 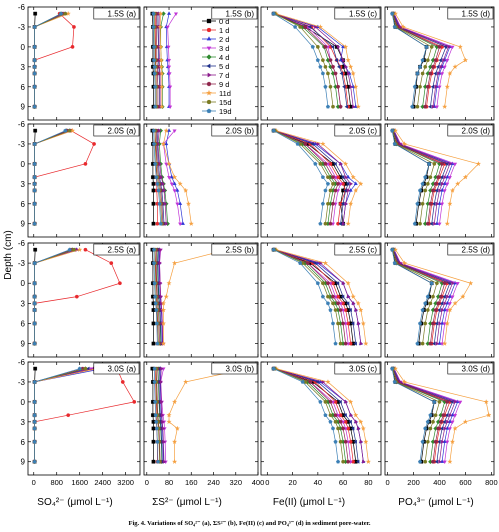 I want to click on x-axis-label-b: ΣS²⁻ (μmol L⁻¹), so click(x=187, y=502).